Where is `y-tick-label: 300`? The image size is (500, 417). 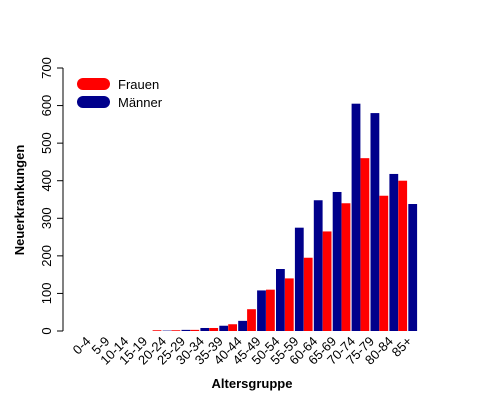 y-tick-label: 300 is located at coordinates (46, 218).